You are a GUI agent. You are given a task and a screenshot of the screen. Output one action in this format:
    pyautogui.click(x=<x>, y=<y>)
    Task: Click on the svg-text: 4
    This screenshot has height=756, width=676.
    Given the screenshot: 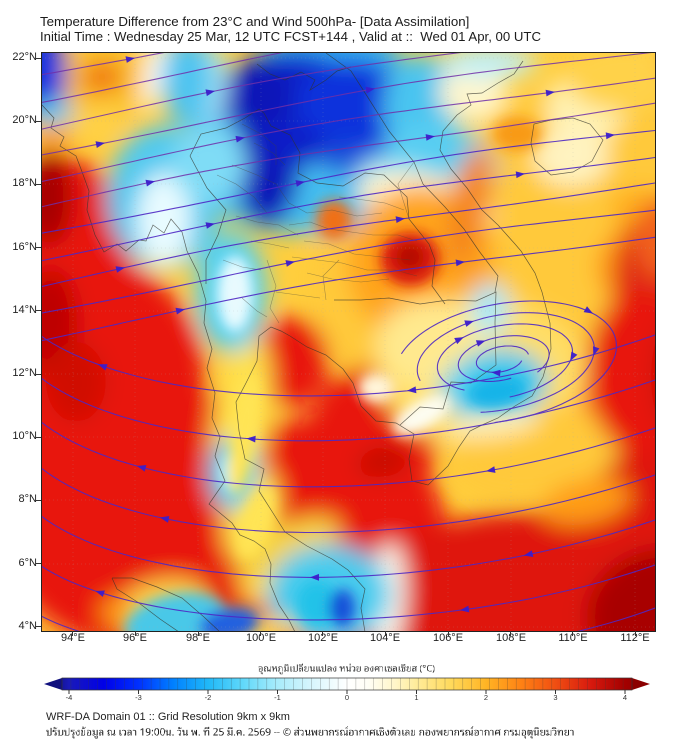 What is the action you would take?
    pyautogui.click(x=625, y=697)
    